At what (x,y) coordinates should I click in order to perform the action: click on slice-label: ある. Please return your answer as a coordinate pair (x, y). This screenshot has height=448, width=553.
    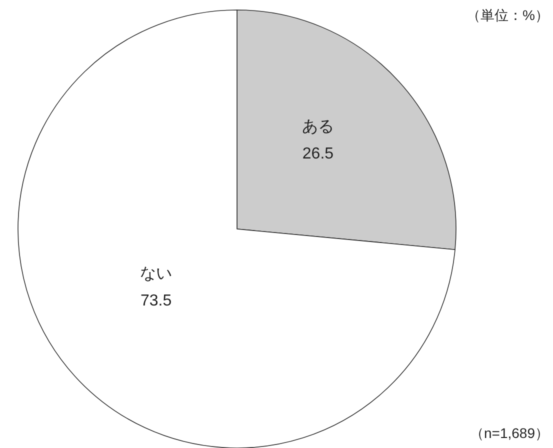
    Looking at the image, I should click on (318, 127).